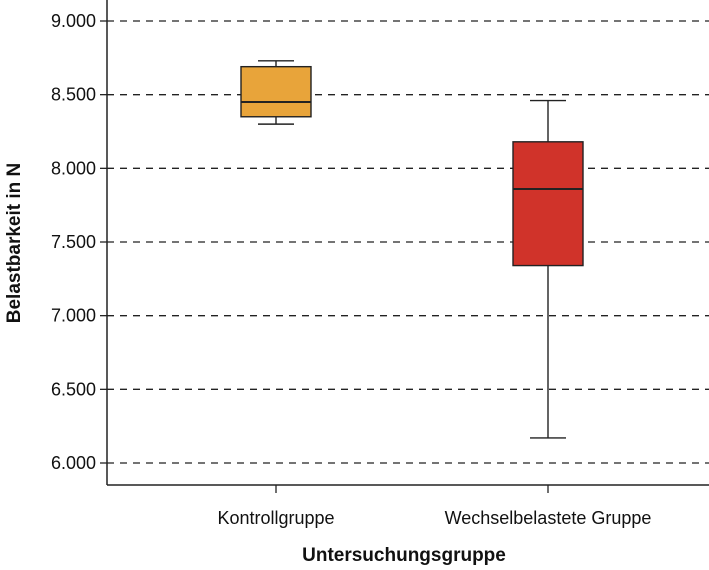  What do you see at coordinates (73, 168) in the screenshot?
I see `y-tick-label: 8.000` at bounding box center [73, 168].